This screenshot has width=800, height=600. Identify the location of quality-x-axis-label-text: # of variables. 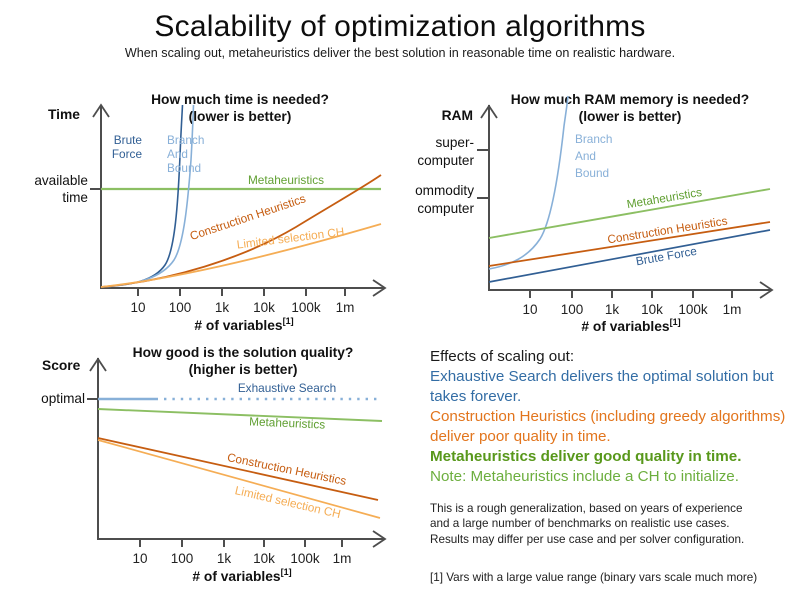
(236, 576).